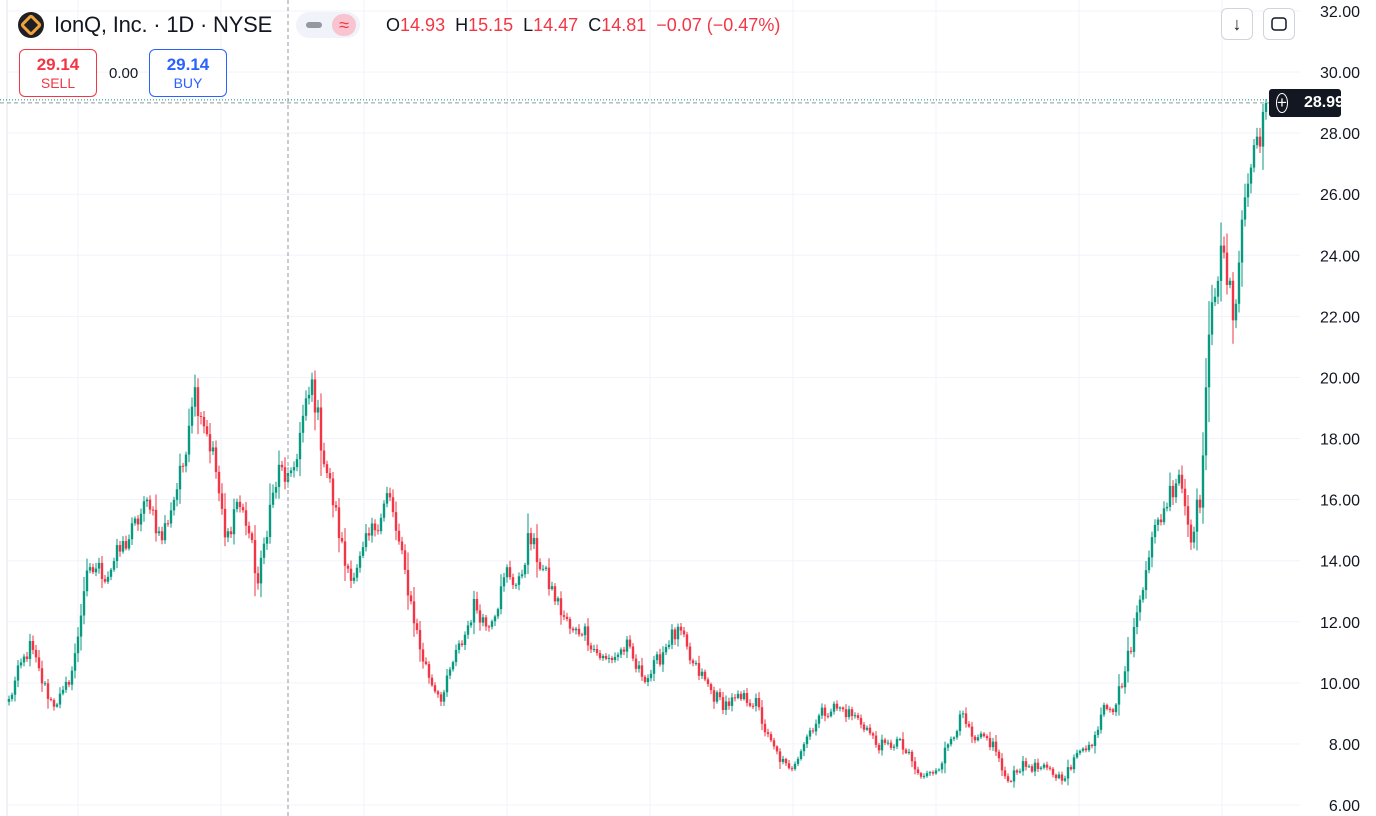 This screenshot has height=816, width=1376. Describe the element at coordinates (1340, 317) in the screenshot. I see `y-tick-label: 22.00` at that location.